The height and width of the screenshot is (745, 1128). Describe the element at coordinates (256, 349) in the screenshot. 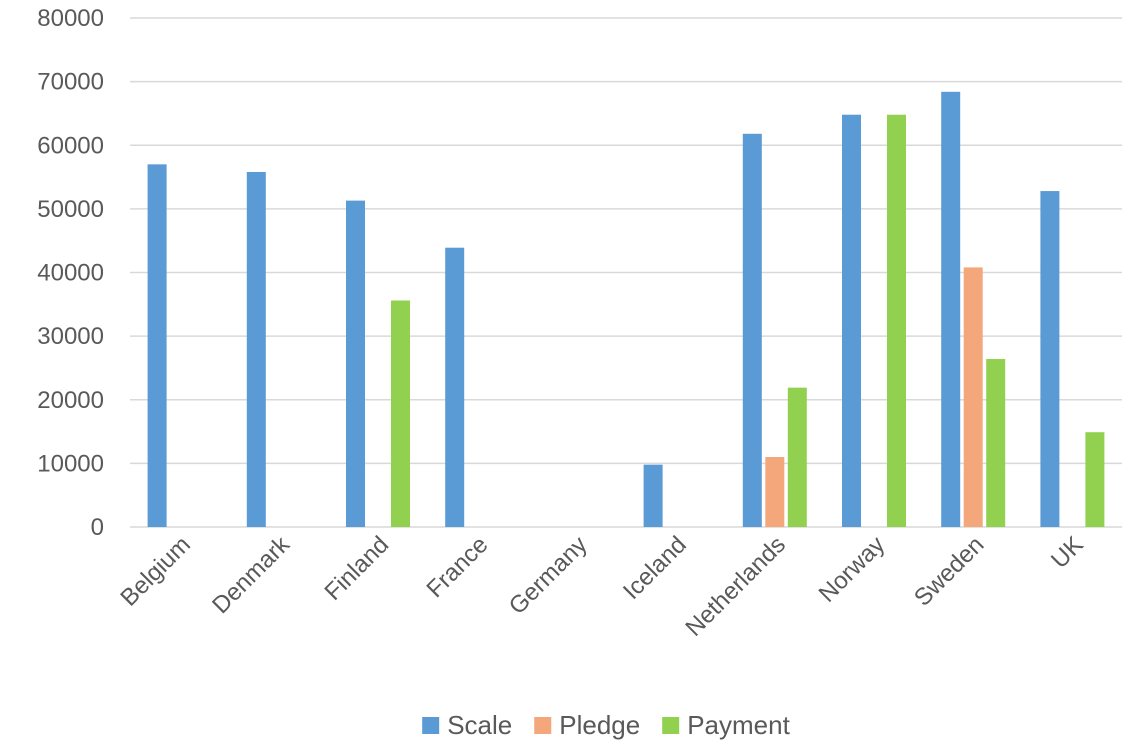

I see `bar-scale-denmark` at that location.